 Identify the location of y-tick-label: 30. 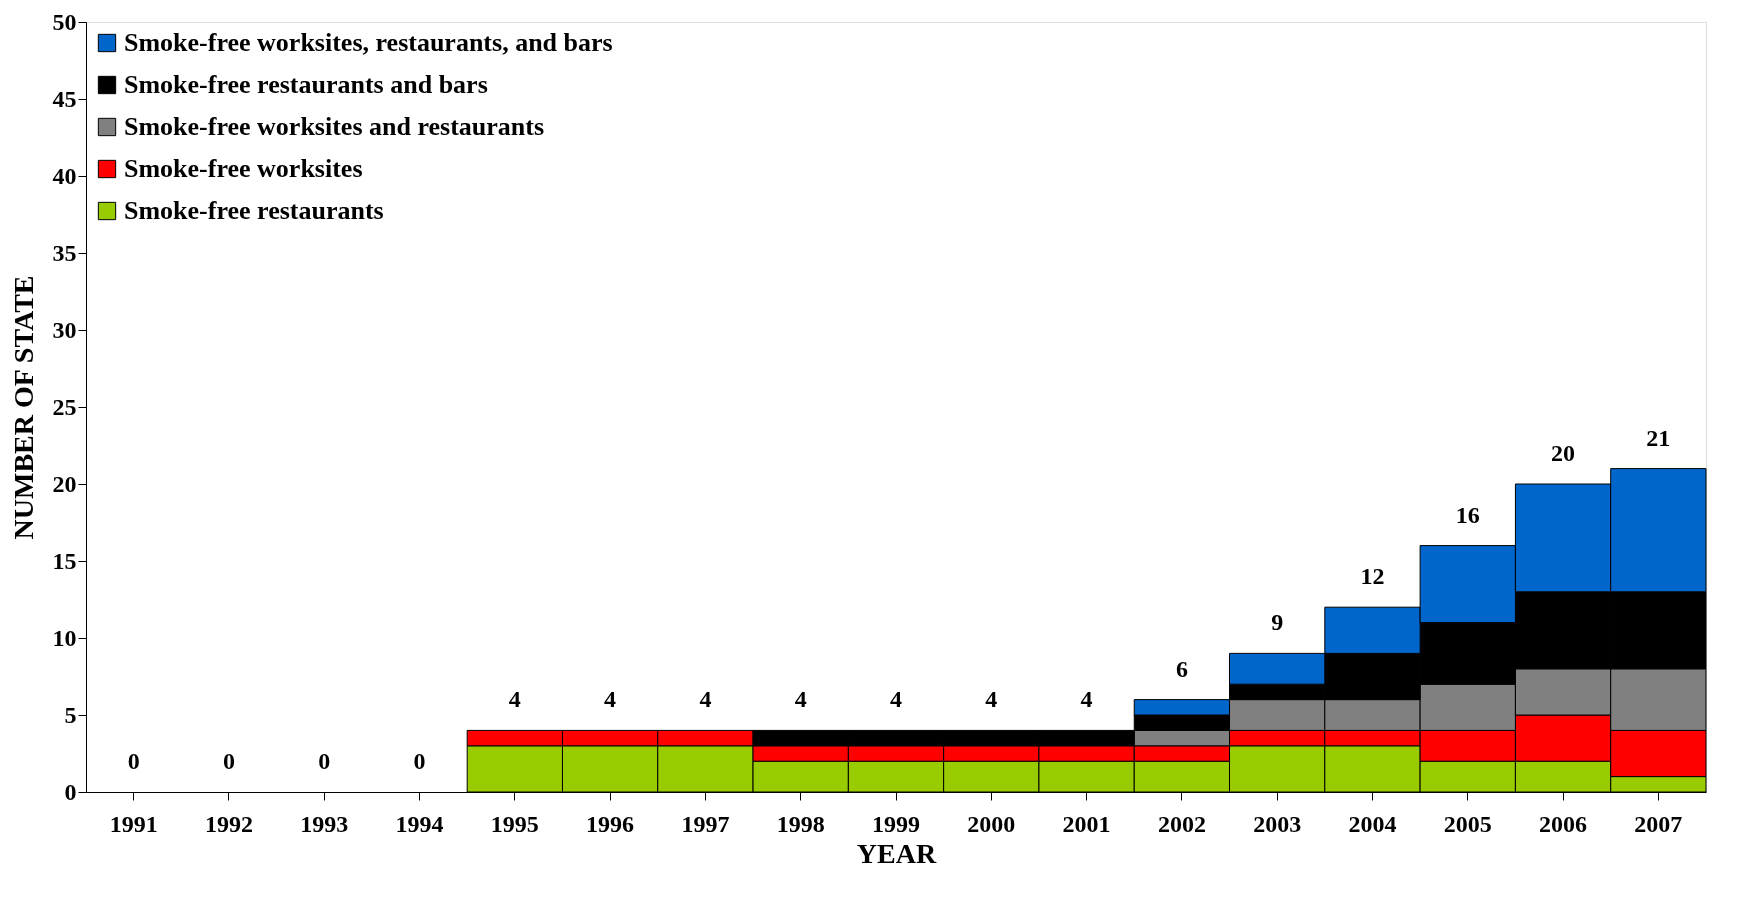
(64, 329).